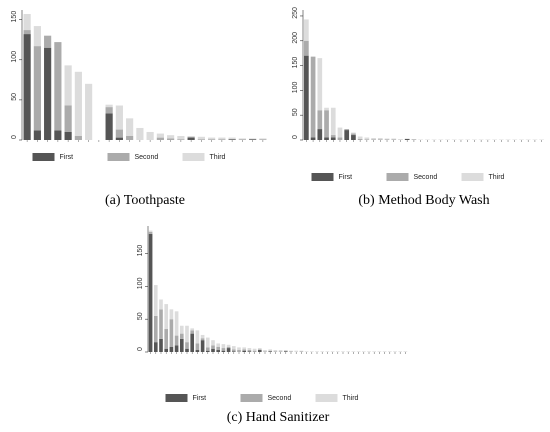 The image size is (550, 432). Describe the element at coordinates (423, 200) in the screenshot. I see `chart-caption: (b) Method Body Wash` at that location.